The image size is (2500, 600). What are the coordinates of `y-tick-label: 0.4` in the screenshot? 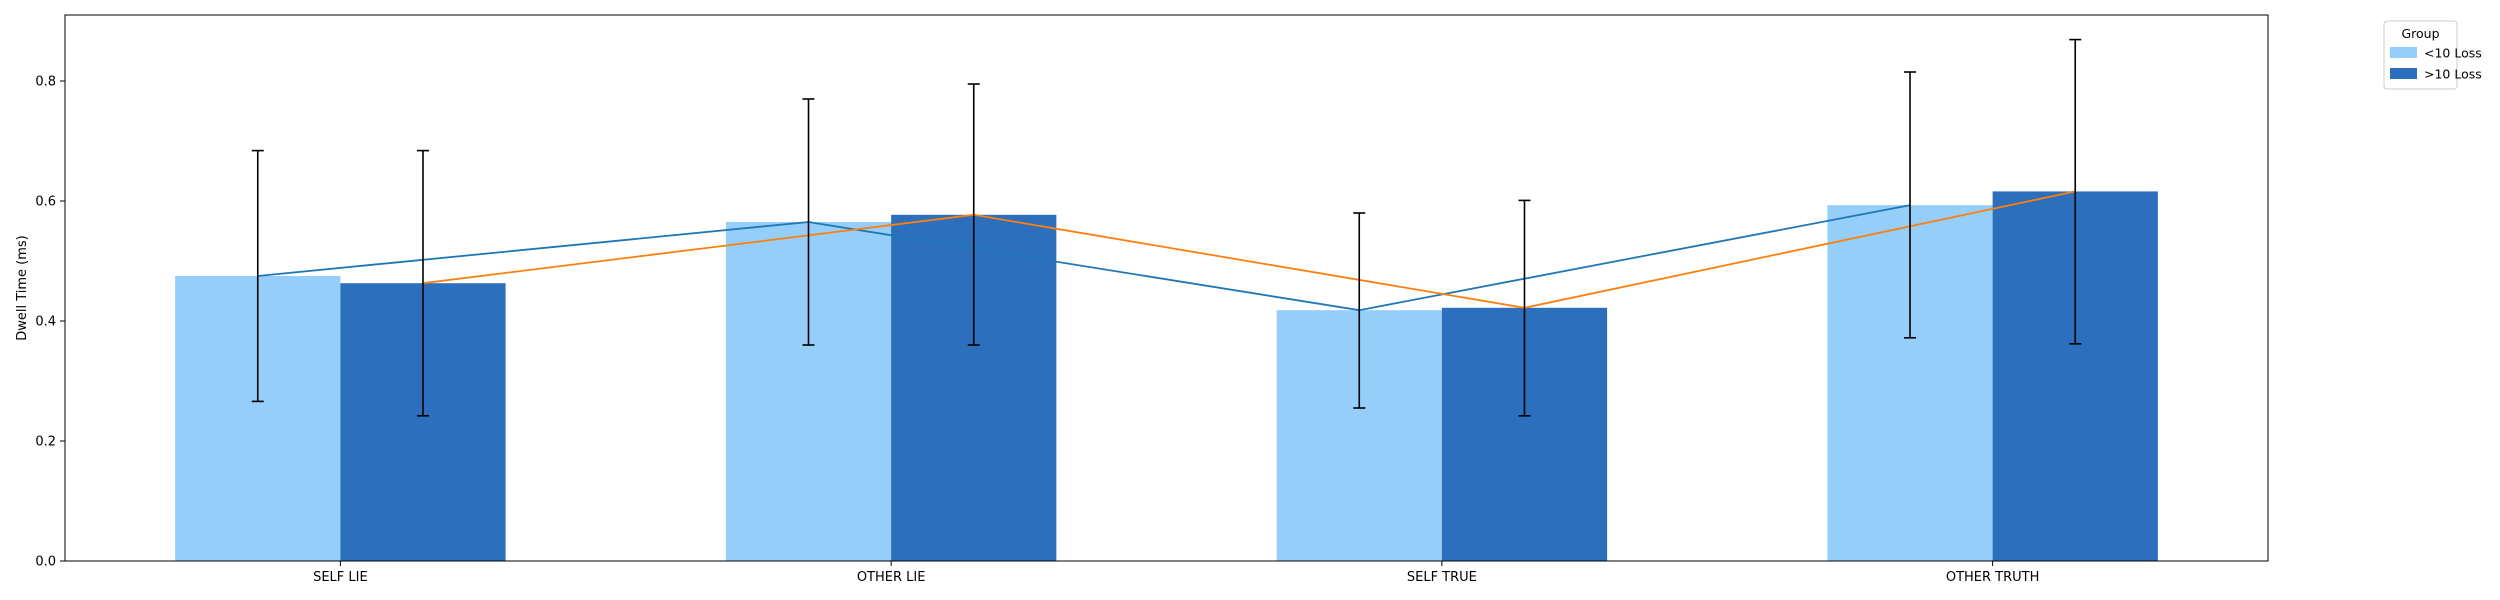 It's located at (45, 322).